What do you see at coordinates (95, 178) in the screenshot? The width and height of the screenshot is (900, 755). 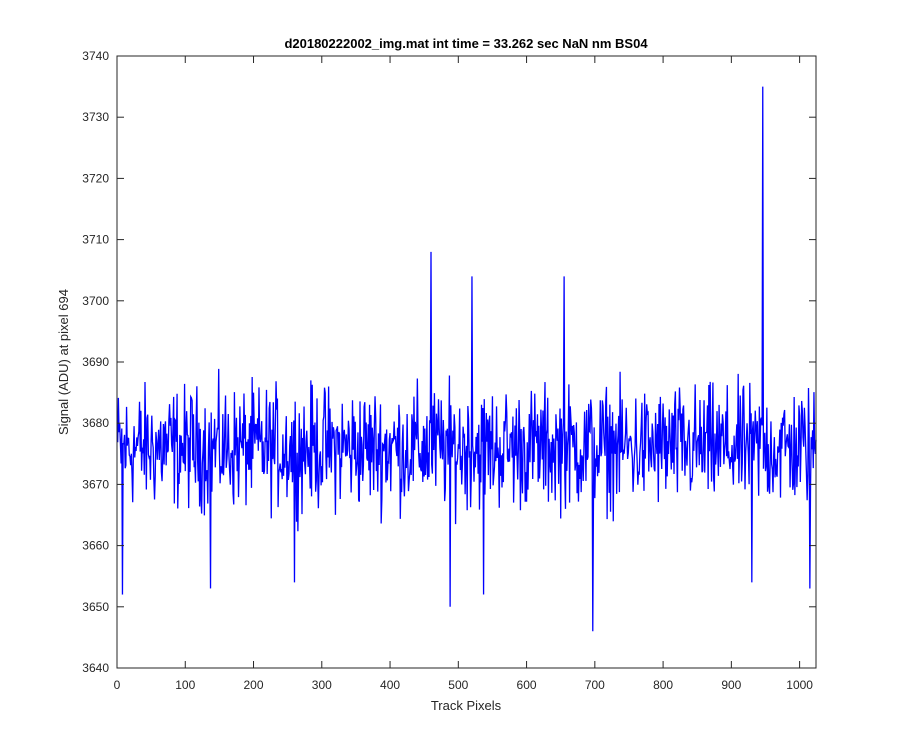 I see `y-tick-label: 3720` at bounding box center [95, 178].